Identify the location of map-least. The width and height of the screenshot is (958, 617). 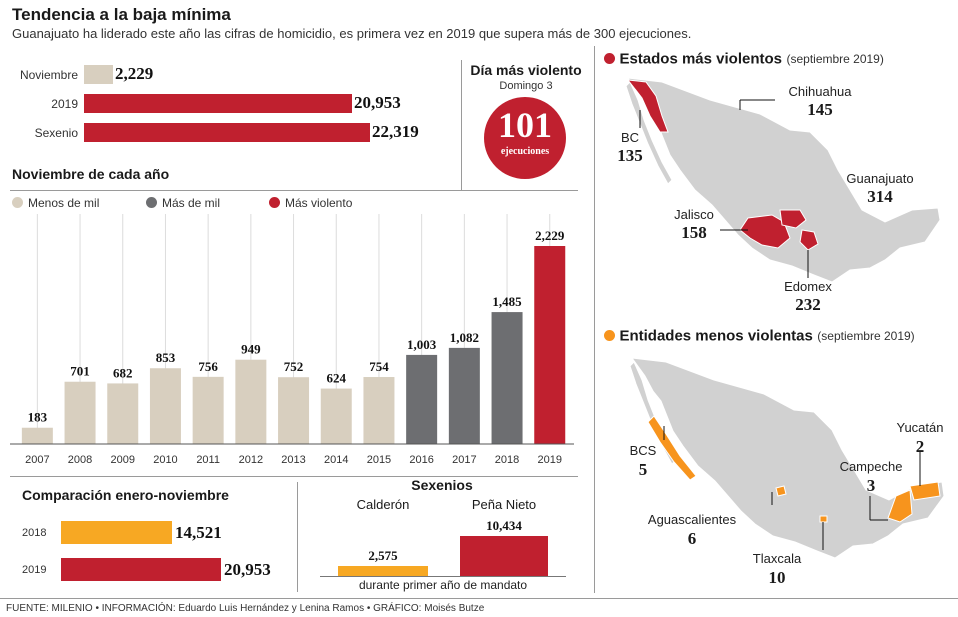
(787, 458).